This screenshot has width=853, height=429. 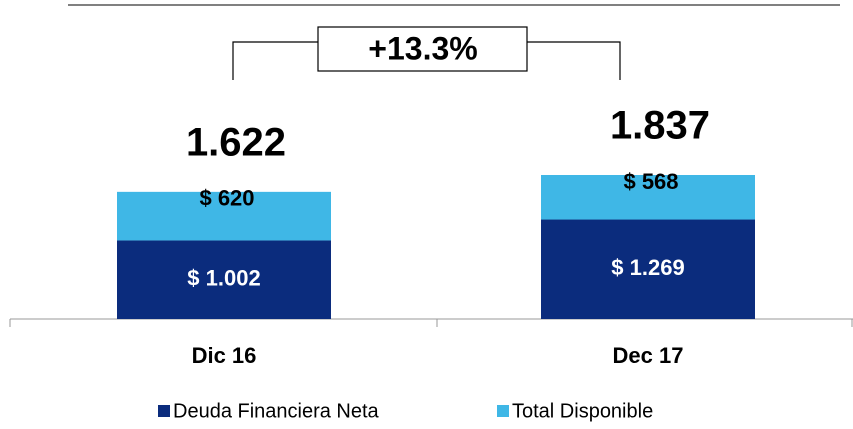 What do you see at coordinates (574, 60) in the screenshot?
I see `bracket-right` at bounding box center [574, 60].